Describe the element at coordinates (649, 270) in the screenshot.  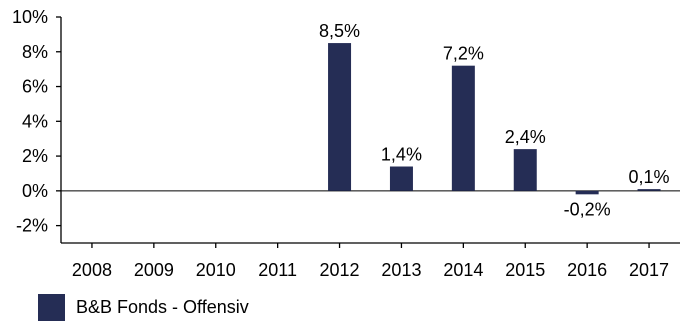
I see `x-tick-label: 2017` at that location.